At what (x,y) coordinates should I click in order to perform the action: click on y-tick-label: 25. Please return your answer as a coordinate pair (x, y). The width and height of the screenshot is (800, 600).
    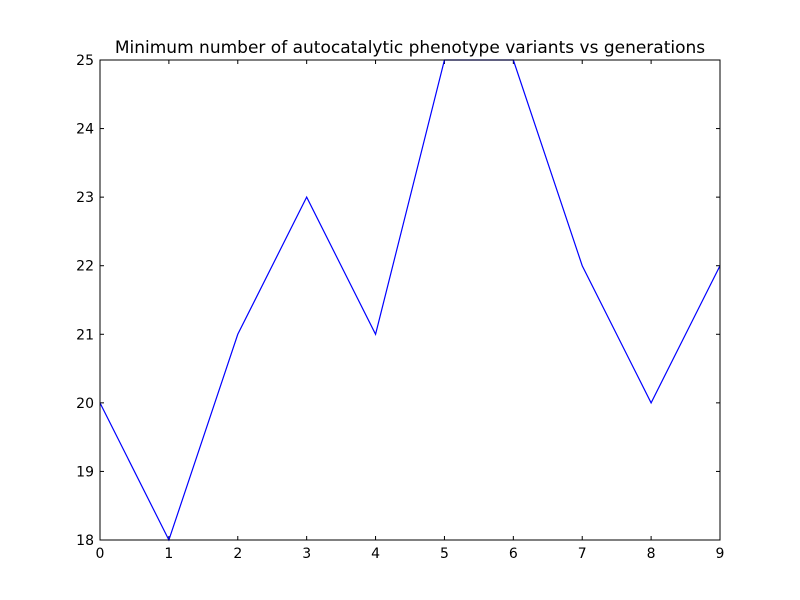
    Looking at the image, I should click on (85, 61).